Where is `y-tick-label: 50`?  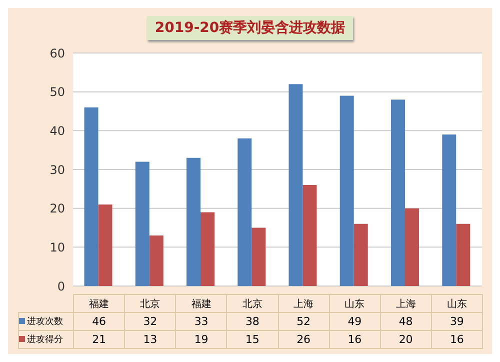 y-tick-label: 50 is located at coordinates (57, 92).